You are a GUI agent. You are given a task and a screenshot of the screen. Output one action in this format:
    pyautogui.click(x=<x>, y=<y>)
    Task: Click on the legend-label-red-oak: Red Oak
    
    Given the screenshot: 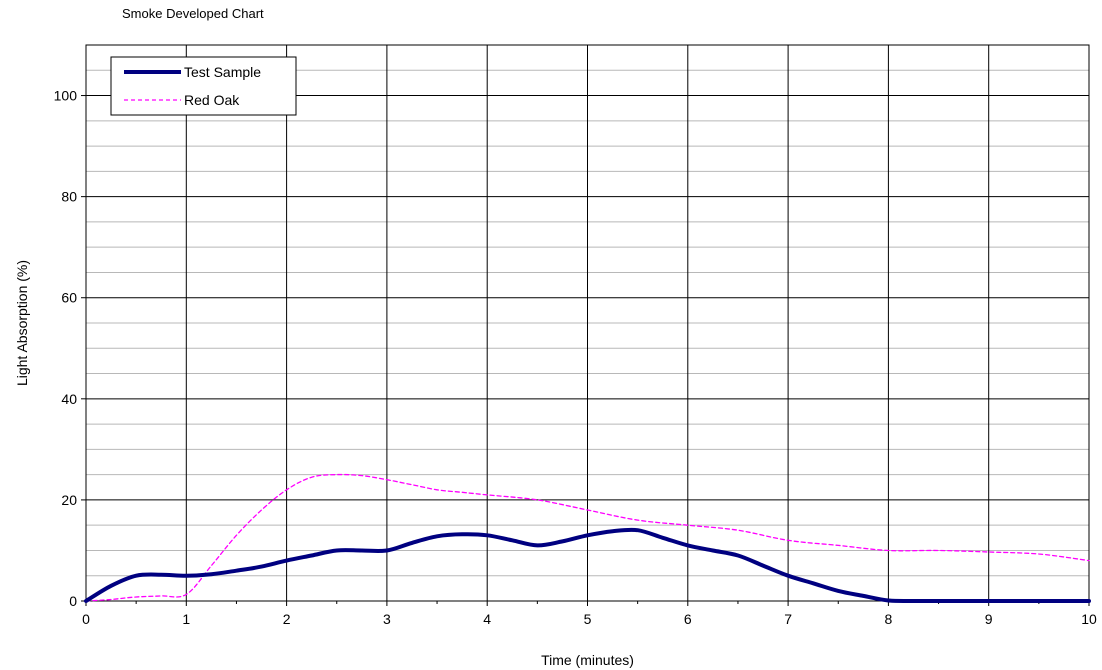 What is the action you would take?
    pyautogui.click(x=212, y=100)
    